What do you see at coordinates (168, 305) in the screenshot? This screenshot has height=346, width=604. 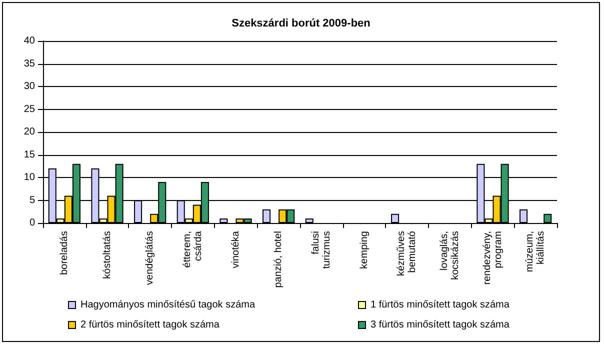 I see `legend-label: Hagyományos minősítésű tagok száma` at bounding box center [168, 305].